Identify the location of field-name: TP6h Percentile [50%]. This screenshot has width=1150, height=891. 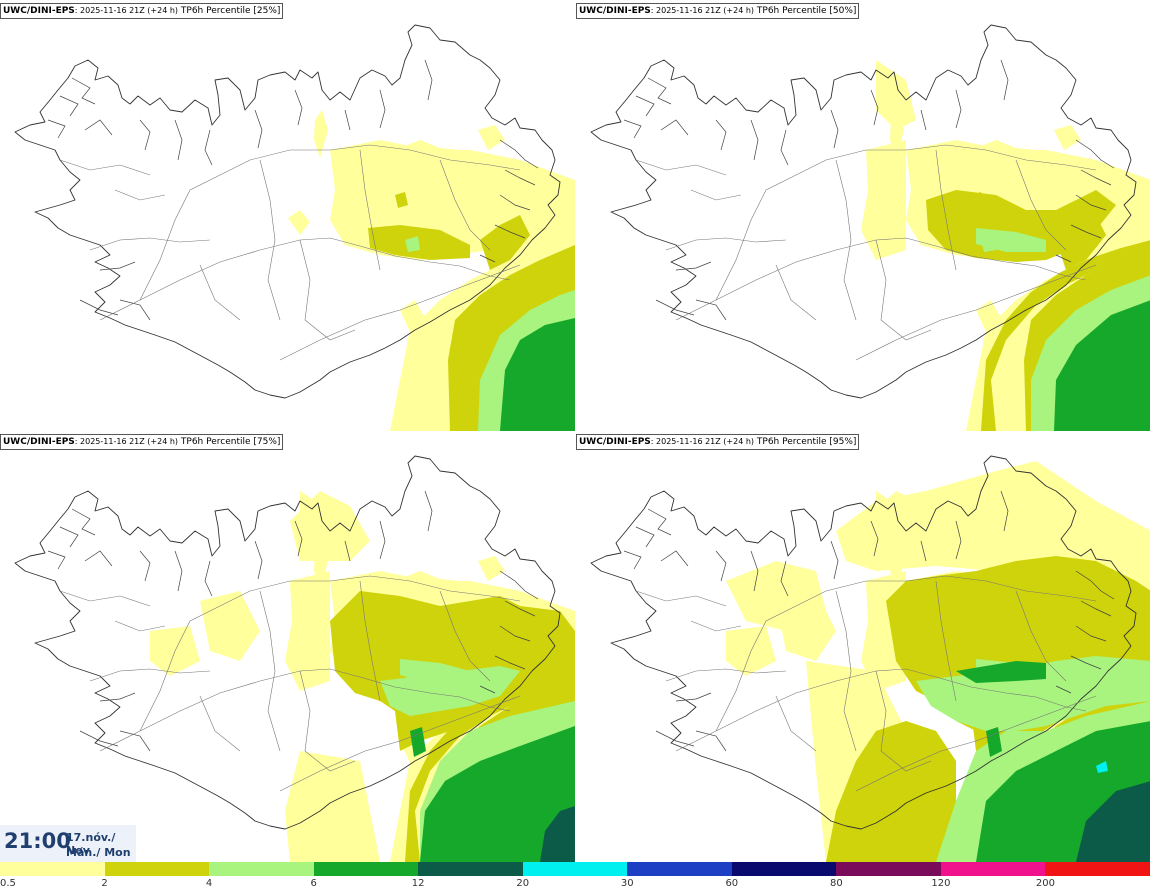
(806, 11).